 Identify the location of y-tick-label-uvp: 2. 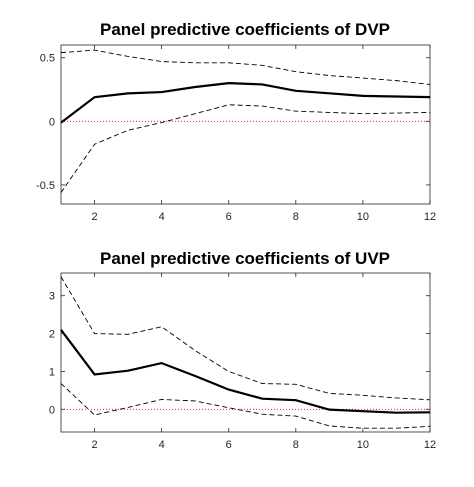
(52, 335).